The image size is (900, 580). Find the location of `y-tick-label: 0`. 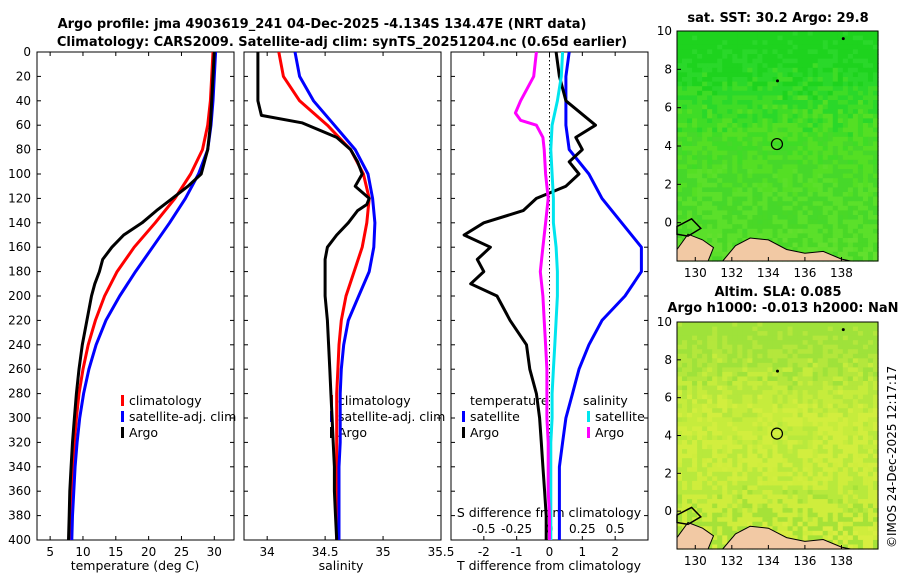

y-tick-label: 0 is located at coordinates (668, 223).